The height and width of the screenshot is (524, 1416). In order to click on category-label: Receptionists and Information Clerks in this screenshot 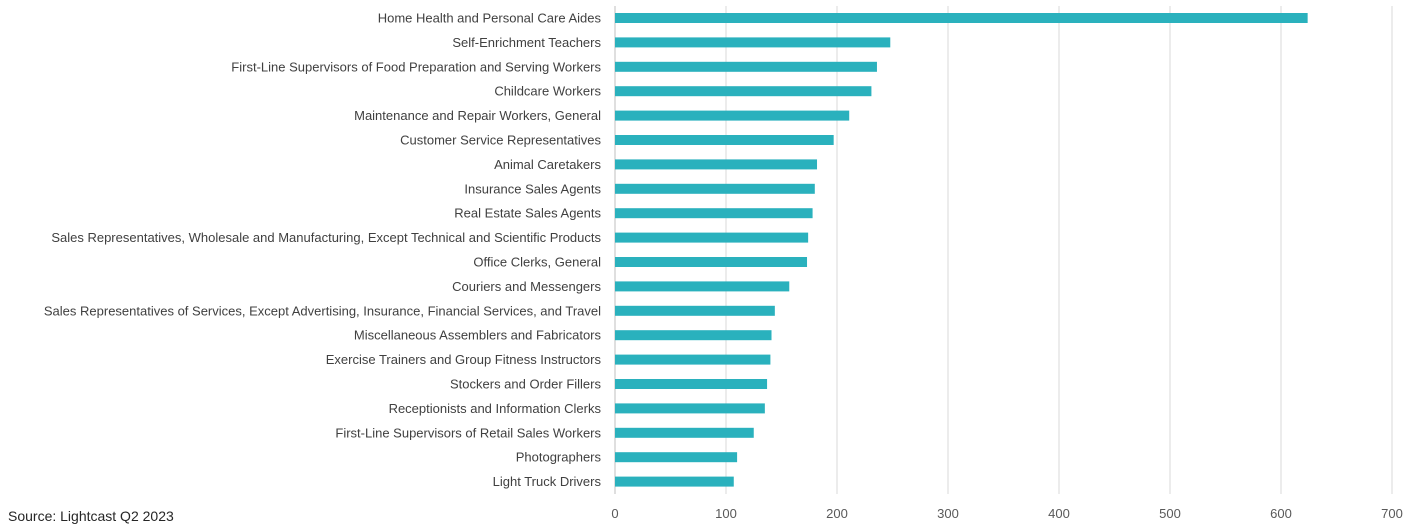, I will do `click(495, 408)`.